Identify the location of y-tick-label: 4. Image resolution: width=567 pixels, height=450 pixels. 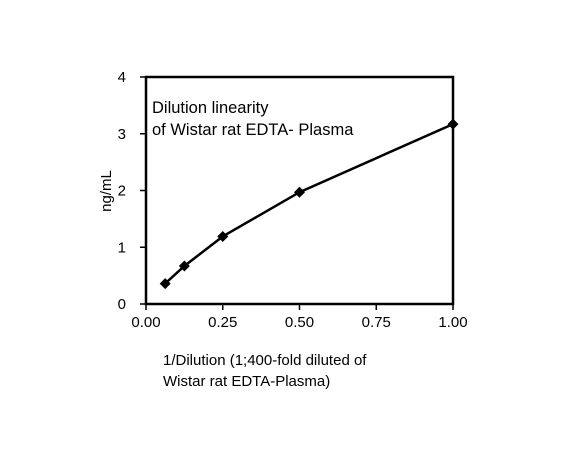
(122, 77).